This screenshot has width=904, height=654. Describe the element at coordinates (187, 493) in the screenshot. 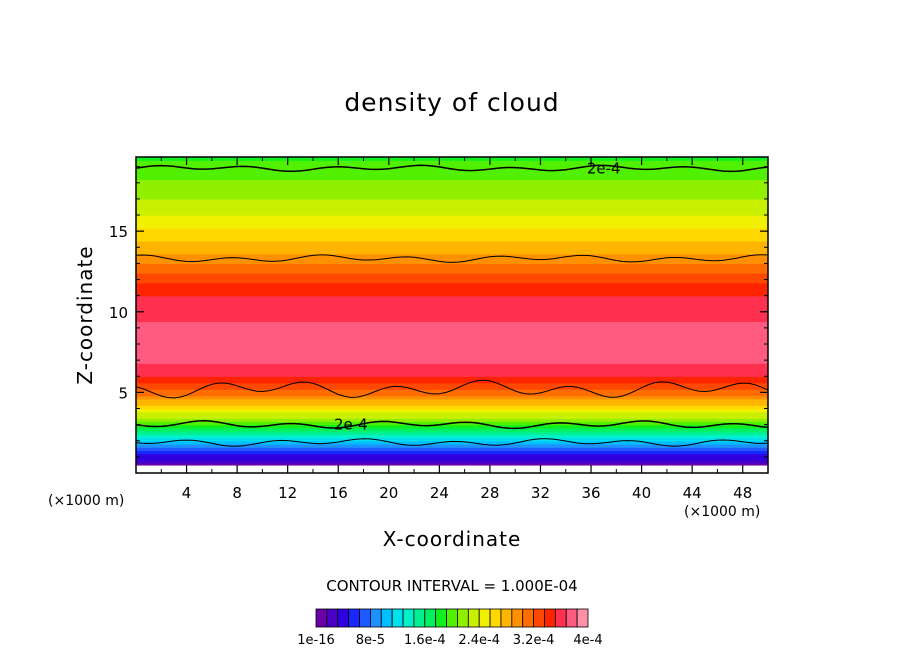

I see `x-tick-label: 4` at that location.